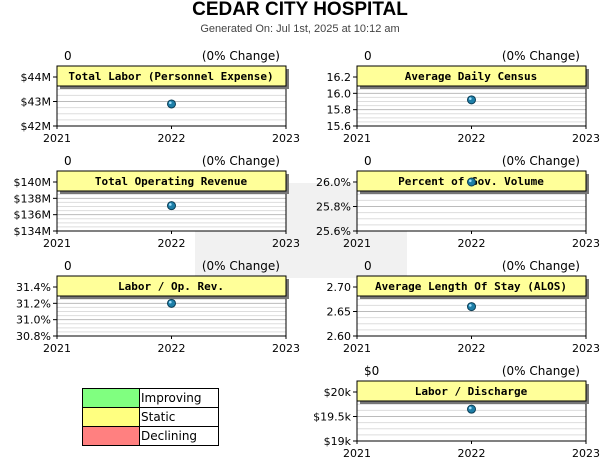  Describe the element at coordinates (471, 391) in the screenshot. I see `chart-labor-discharge-title: Labor / Discharge` at that location.